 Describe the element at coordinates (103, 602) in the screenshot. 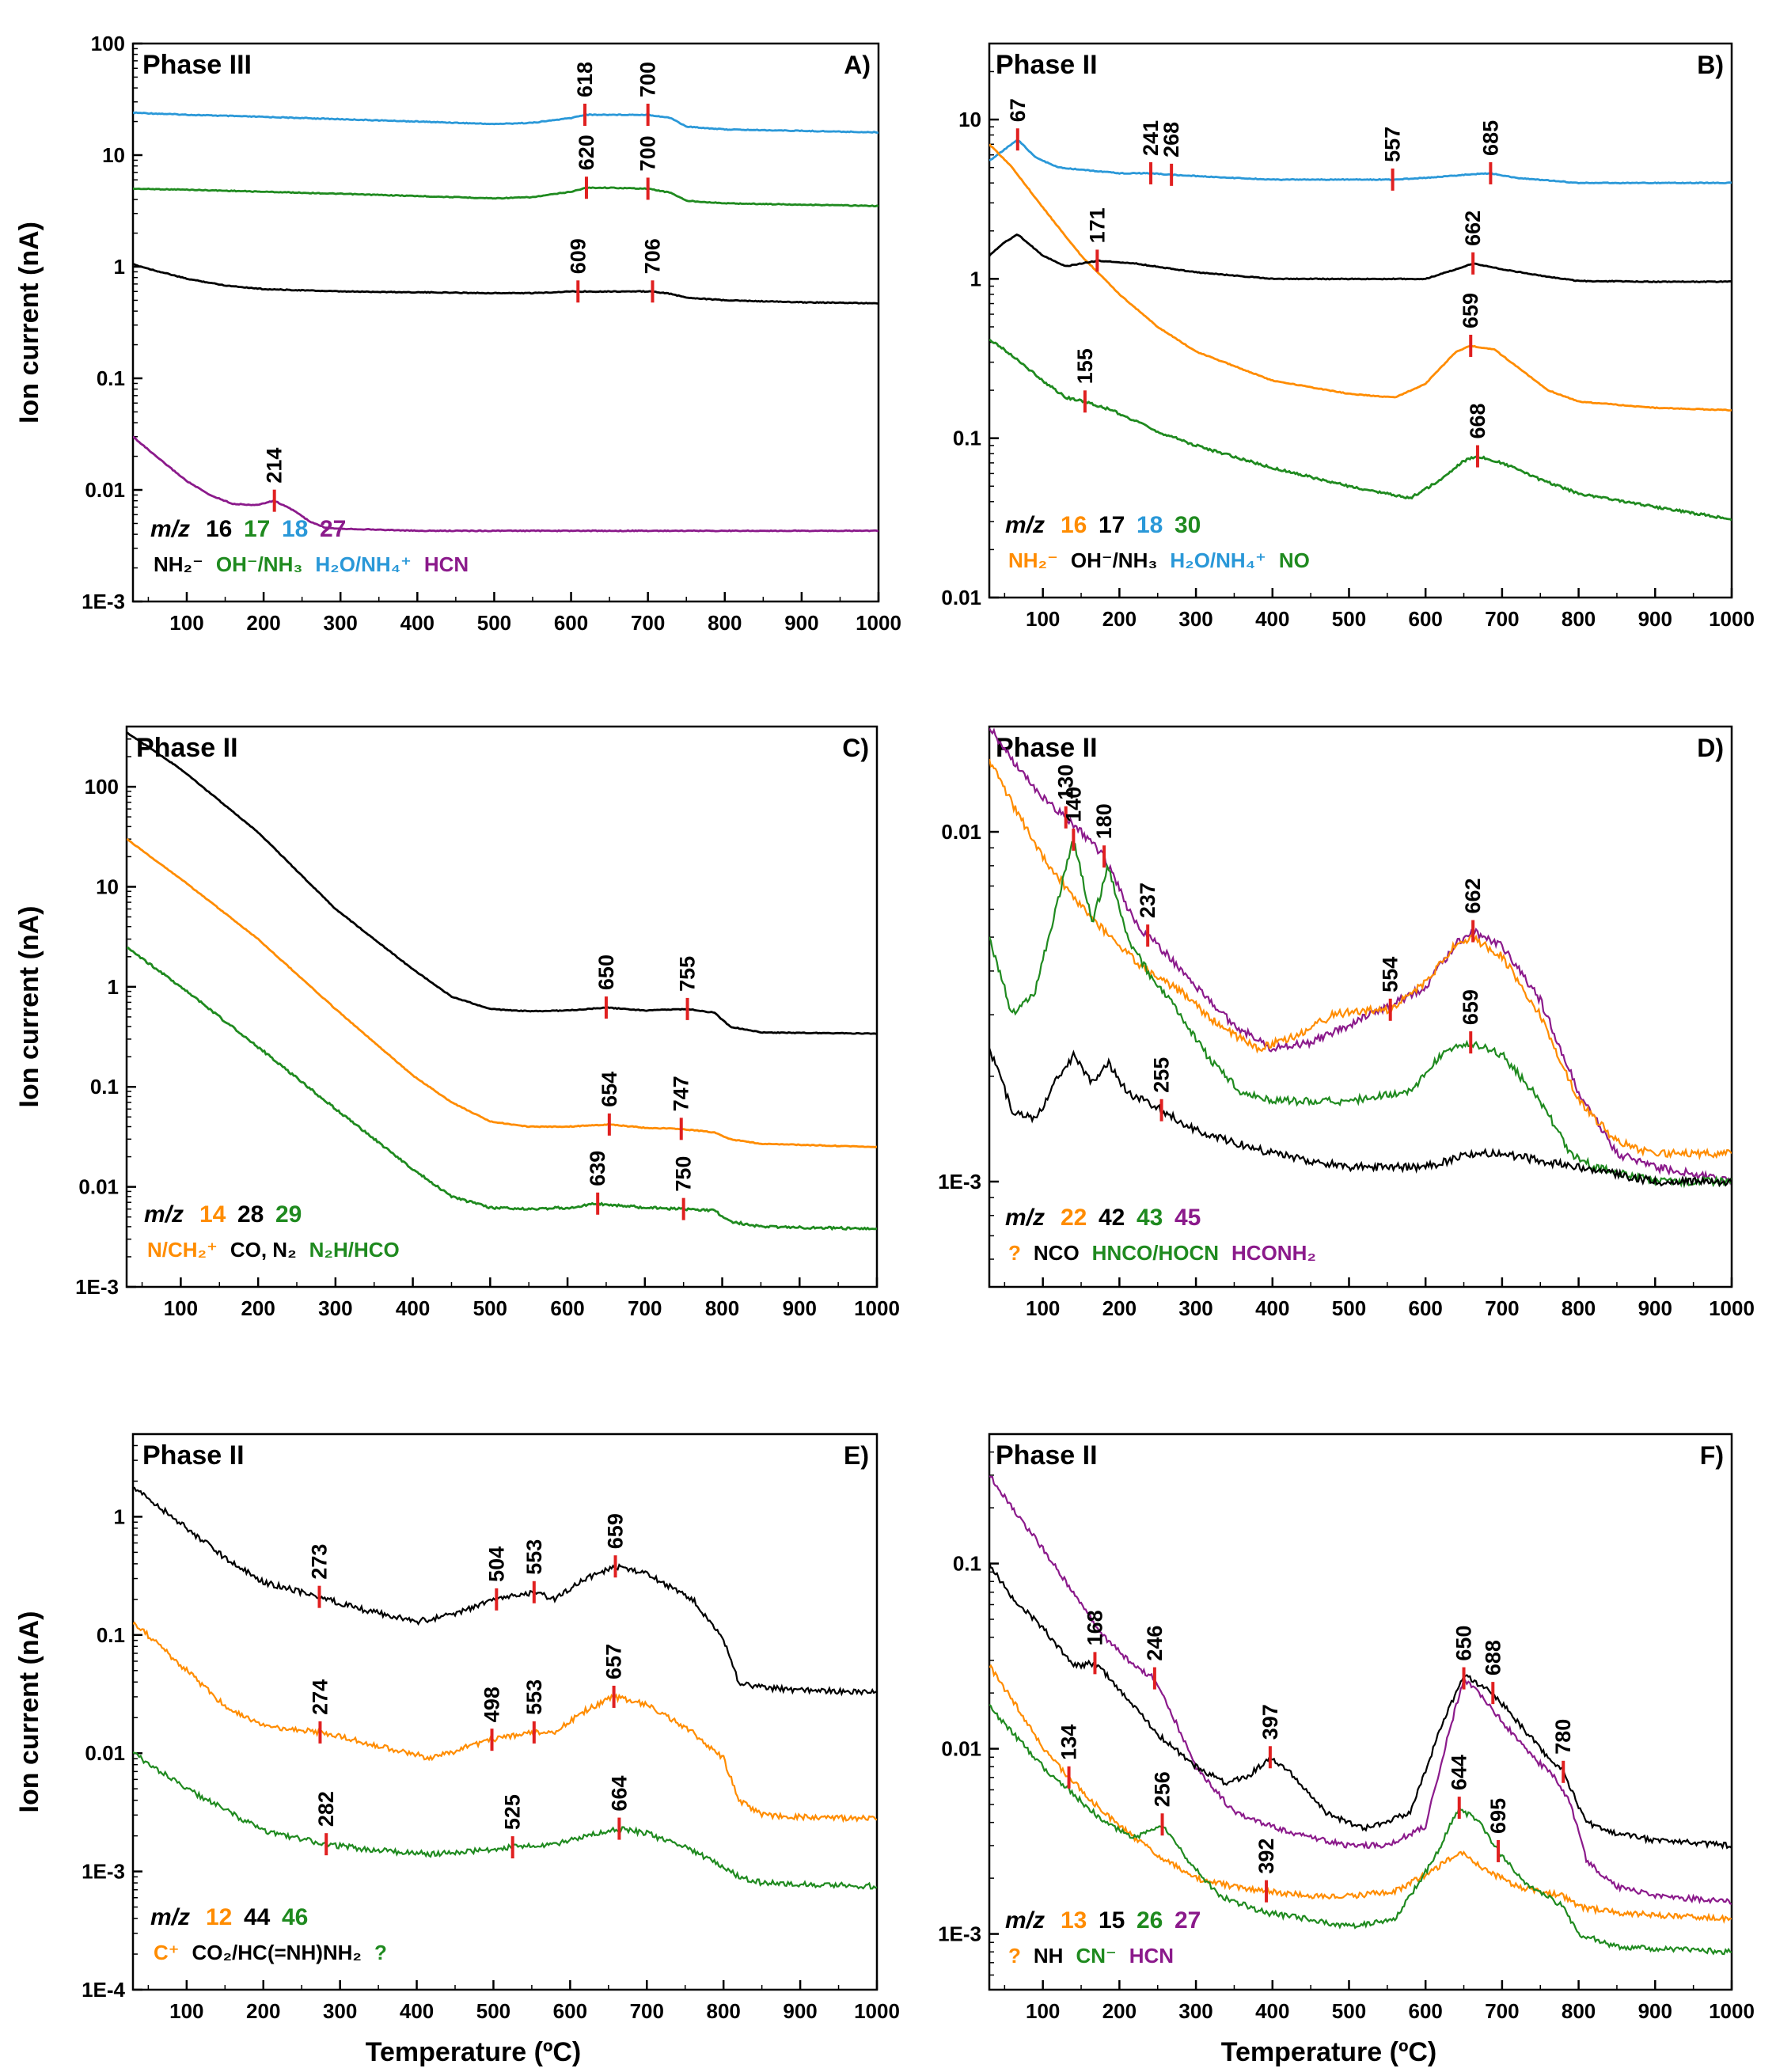

I see `y-tick-label: 1E-3` at that location.